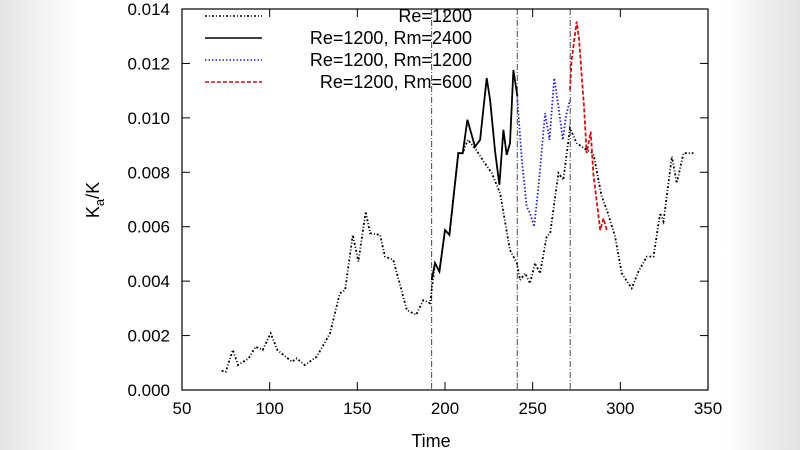  What do you see at coordinates (269, 408) in the screenshot?
I see `x-tick-label: 100` at bounding box center [269, 408].